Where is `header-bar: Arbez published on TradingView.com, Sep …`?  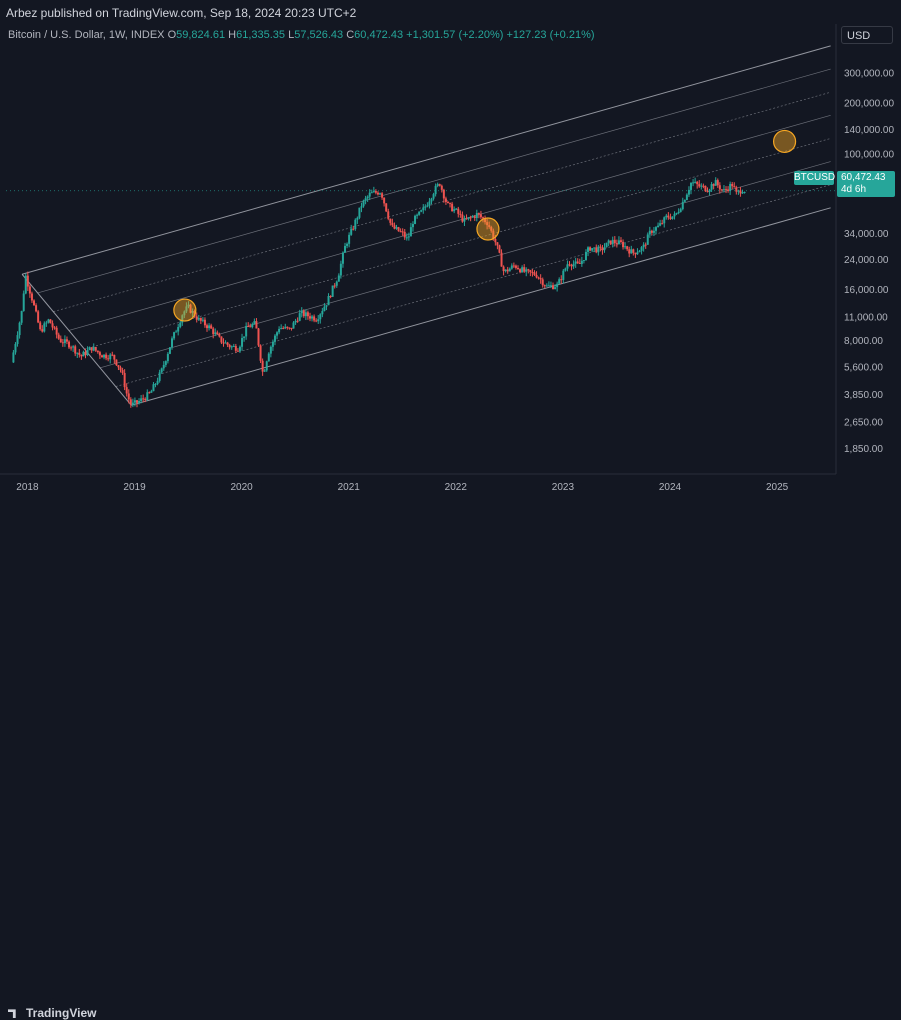 header-bar: Arbez published on TradingView.com, Sep … is located at coordinates (450, 12).